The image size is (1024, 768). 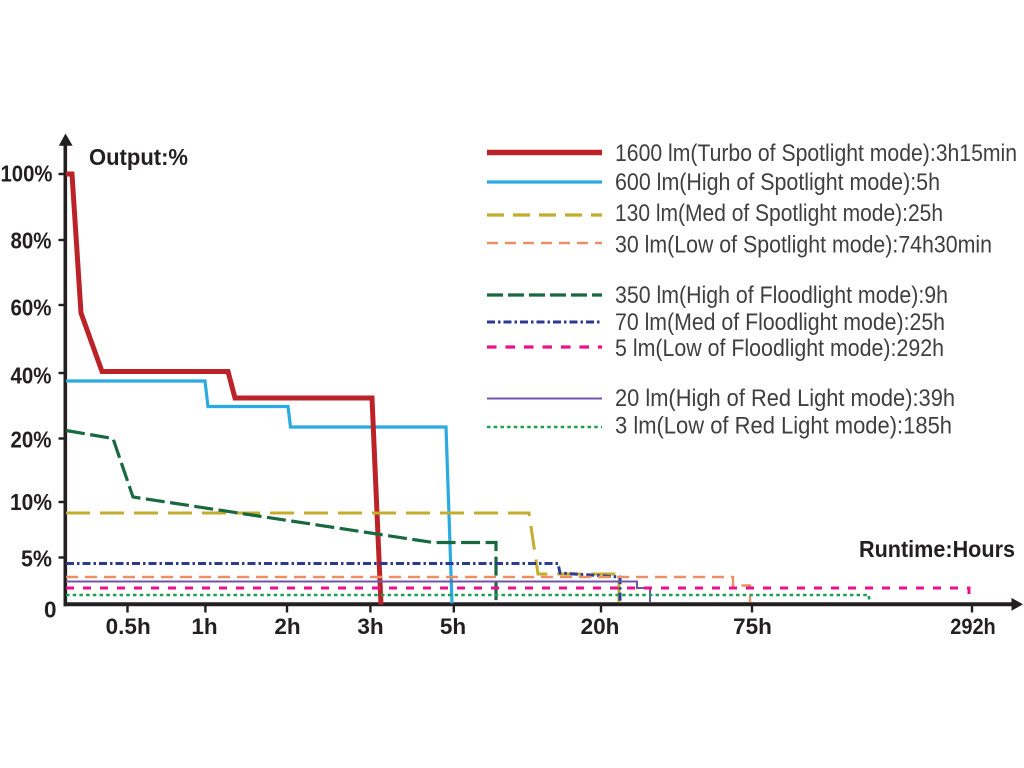 What do you see at coordinates (31, 376) in the screenshot?
I see `svg-text: 40%` at bounding box center [31, 376].